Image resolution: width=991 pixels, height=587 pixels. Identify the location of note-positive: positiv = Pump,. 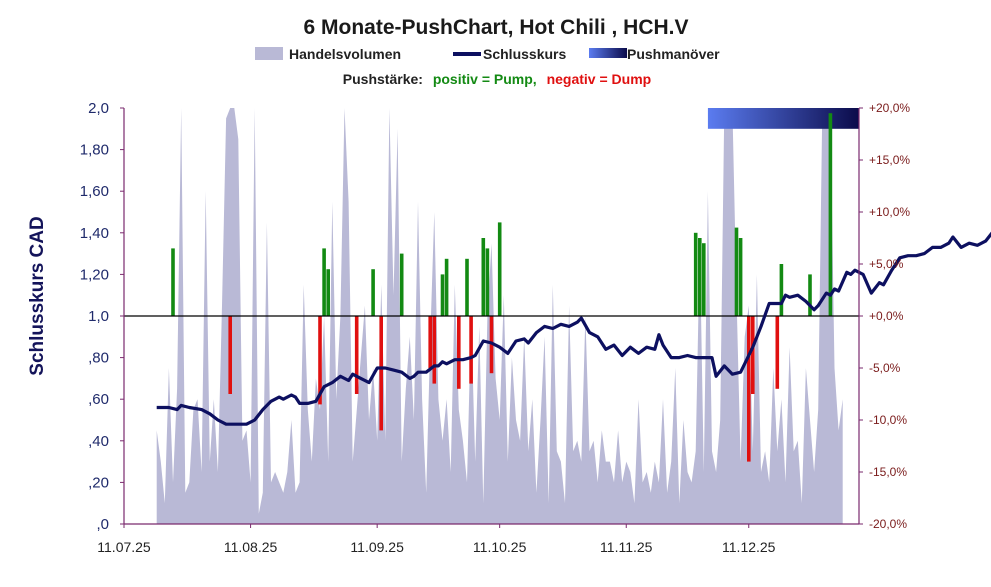
(485, 79).